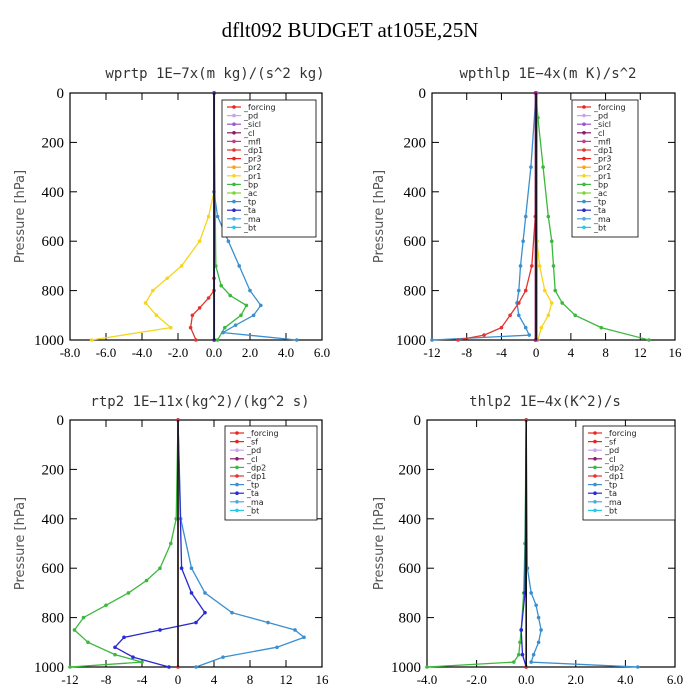 This screenshot has width=700, height=700. What do you see at coordinates (602, 219) in the screenshot?
I see `legend-label: _ma` at bounding box center [602, 219].